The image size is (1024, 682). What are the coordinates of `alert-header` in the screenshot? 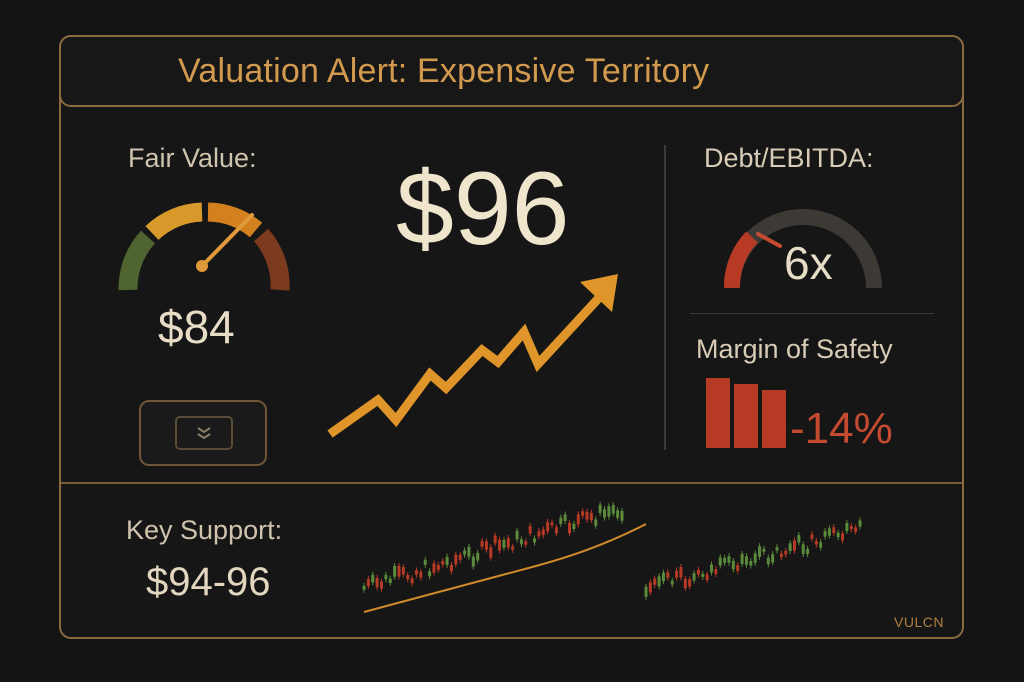 It's located at (511, 71).